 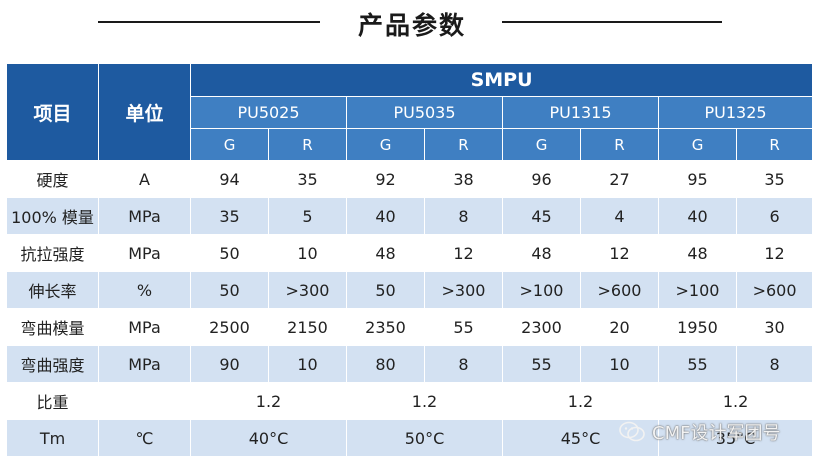 What do you see at coordinates (52, 253) in the screenshot?
I see `row-name: 抗拉强度` at bounding box center [52, 253].